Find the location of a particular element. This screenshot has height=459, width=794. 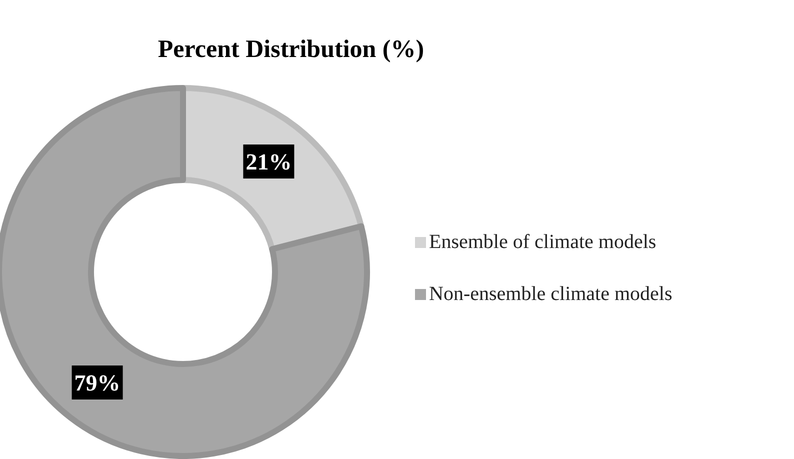

chart-title: Percent Distribution (%) is located at coordinates (291, 49).